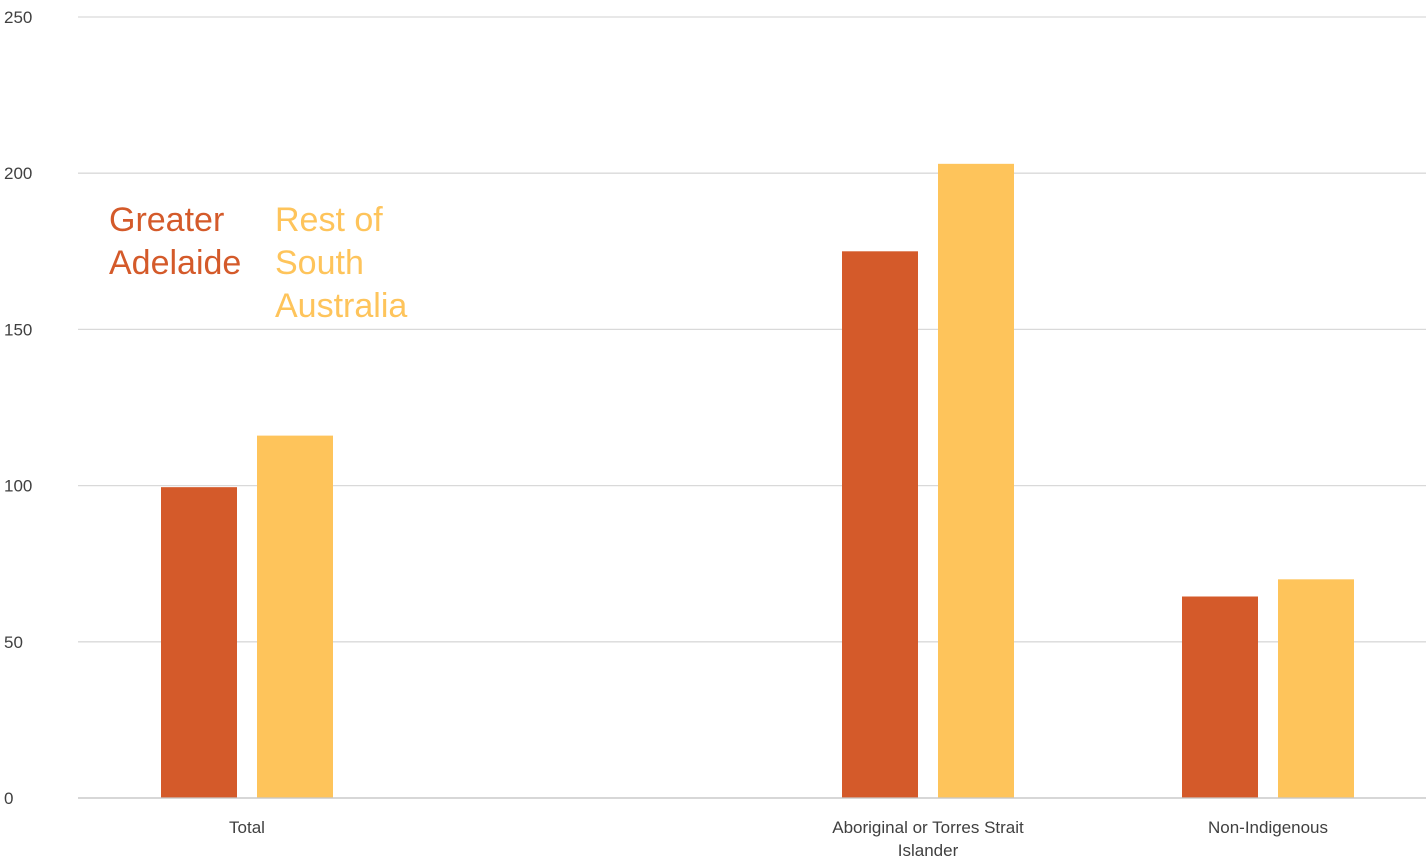 This screenshot has width=1426, height=865. I want to click on legend-entry: Greater, so click(166, 220).